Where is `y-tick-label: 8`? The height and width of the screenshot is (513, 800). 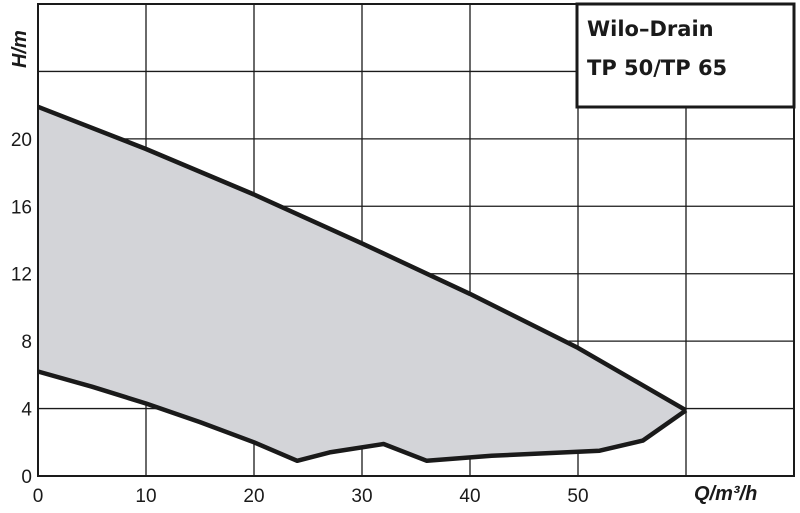
y-tick-label: 8 is located at coordinates (26, 342).